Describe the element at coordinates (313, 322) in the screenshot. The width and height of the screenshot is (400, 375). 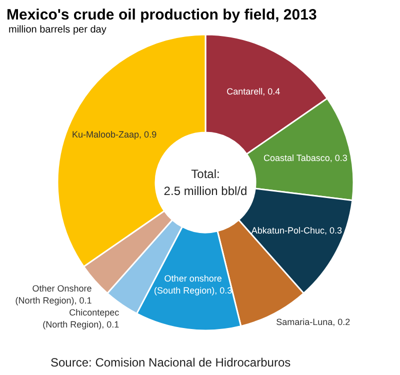
I see `slice-label: Samaria-Luna, 0.2` at that location.